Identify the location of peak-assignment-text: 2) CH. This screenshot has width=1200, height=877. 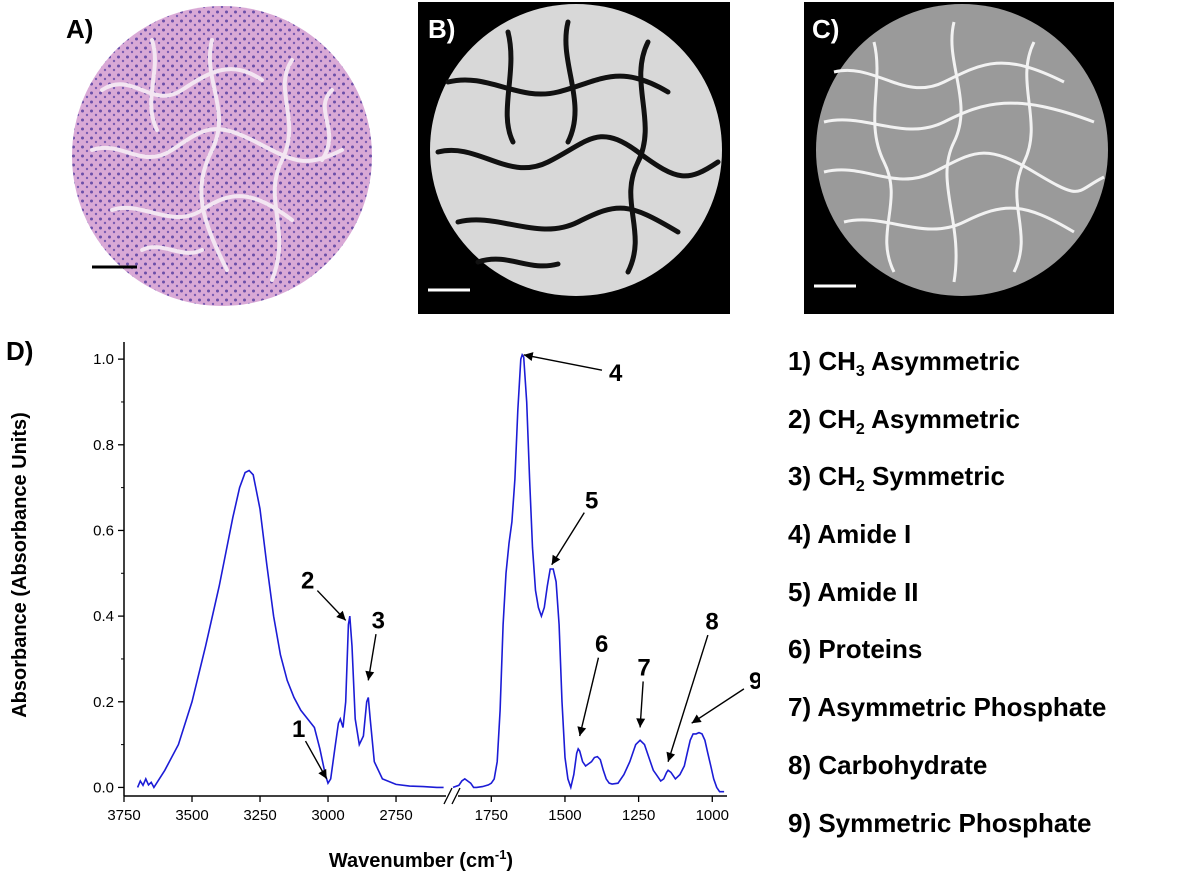
(822, 418).